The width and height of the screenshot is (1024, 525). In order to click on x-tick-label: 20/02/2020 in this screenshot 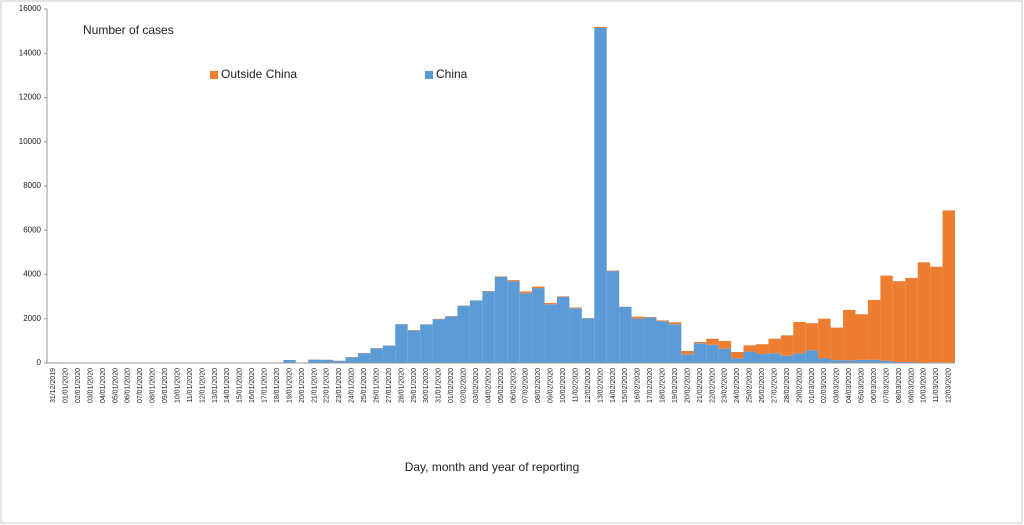, I will do `click(687, 385)`.